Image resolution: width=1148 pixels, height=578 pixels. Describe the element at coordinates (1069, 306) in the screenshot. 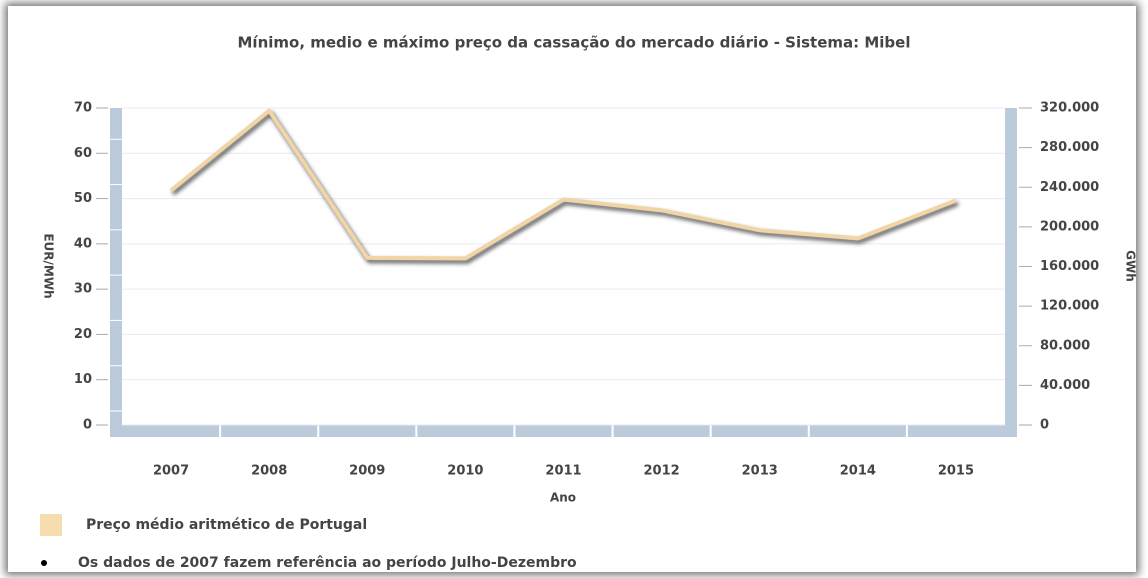

I see `y2-tick-label: 120.000` at that location.